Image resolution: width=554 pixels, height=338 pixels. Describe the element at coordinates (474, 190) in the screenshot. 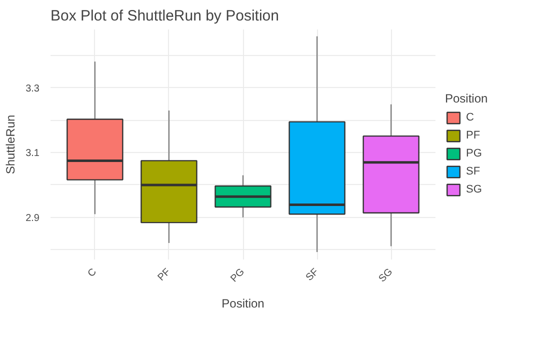

I see `legend-label: SG` at that location.